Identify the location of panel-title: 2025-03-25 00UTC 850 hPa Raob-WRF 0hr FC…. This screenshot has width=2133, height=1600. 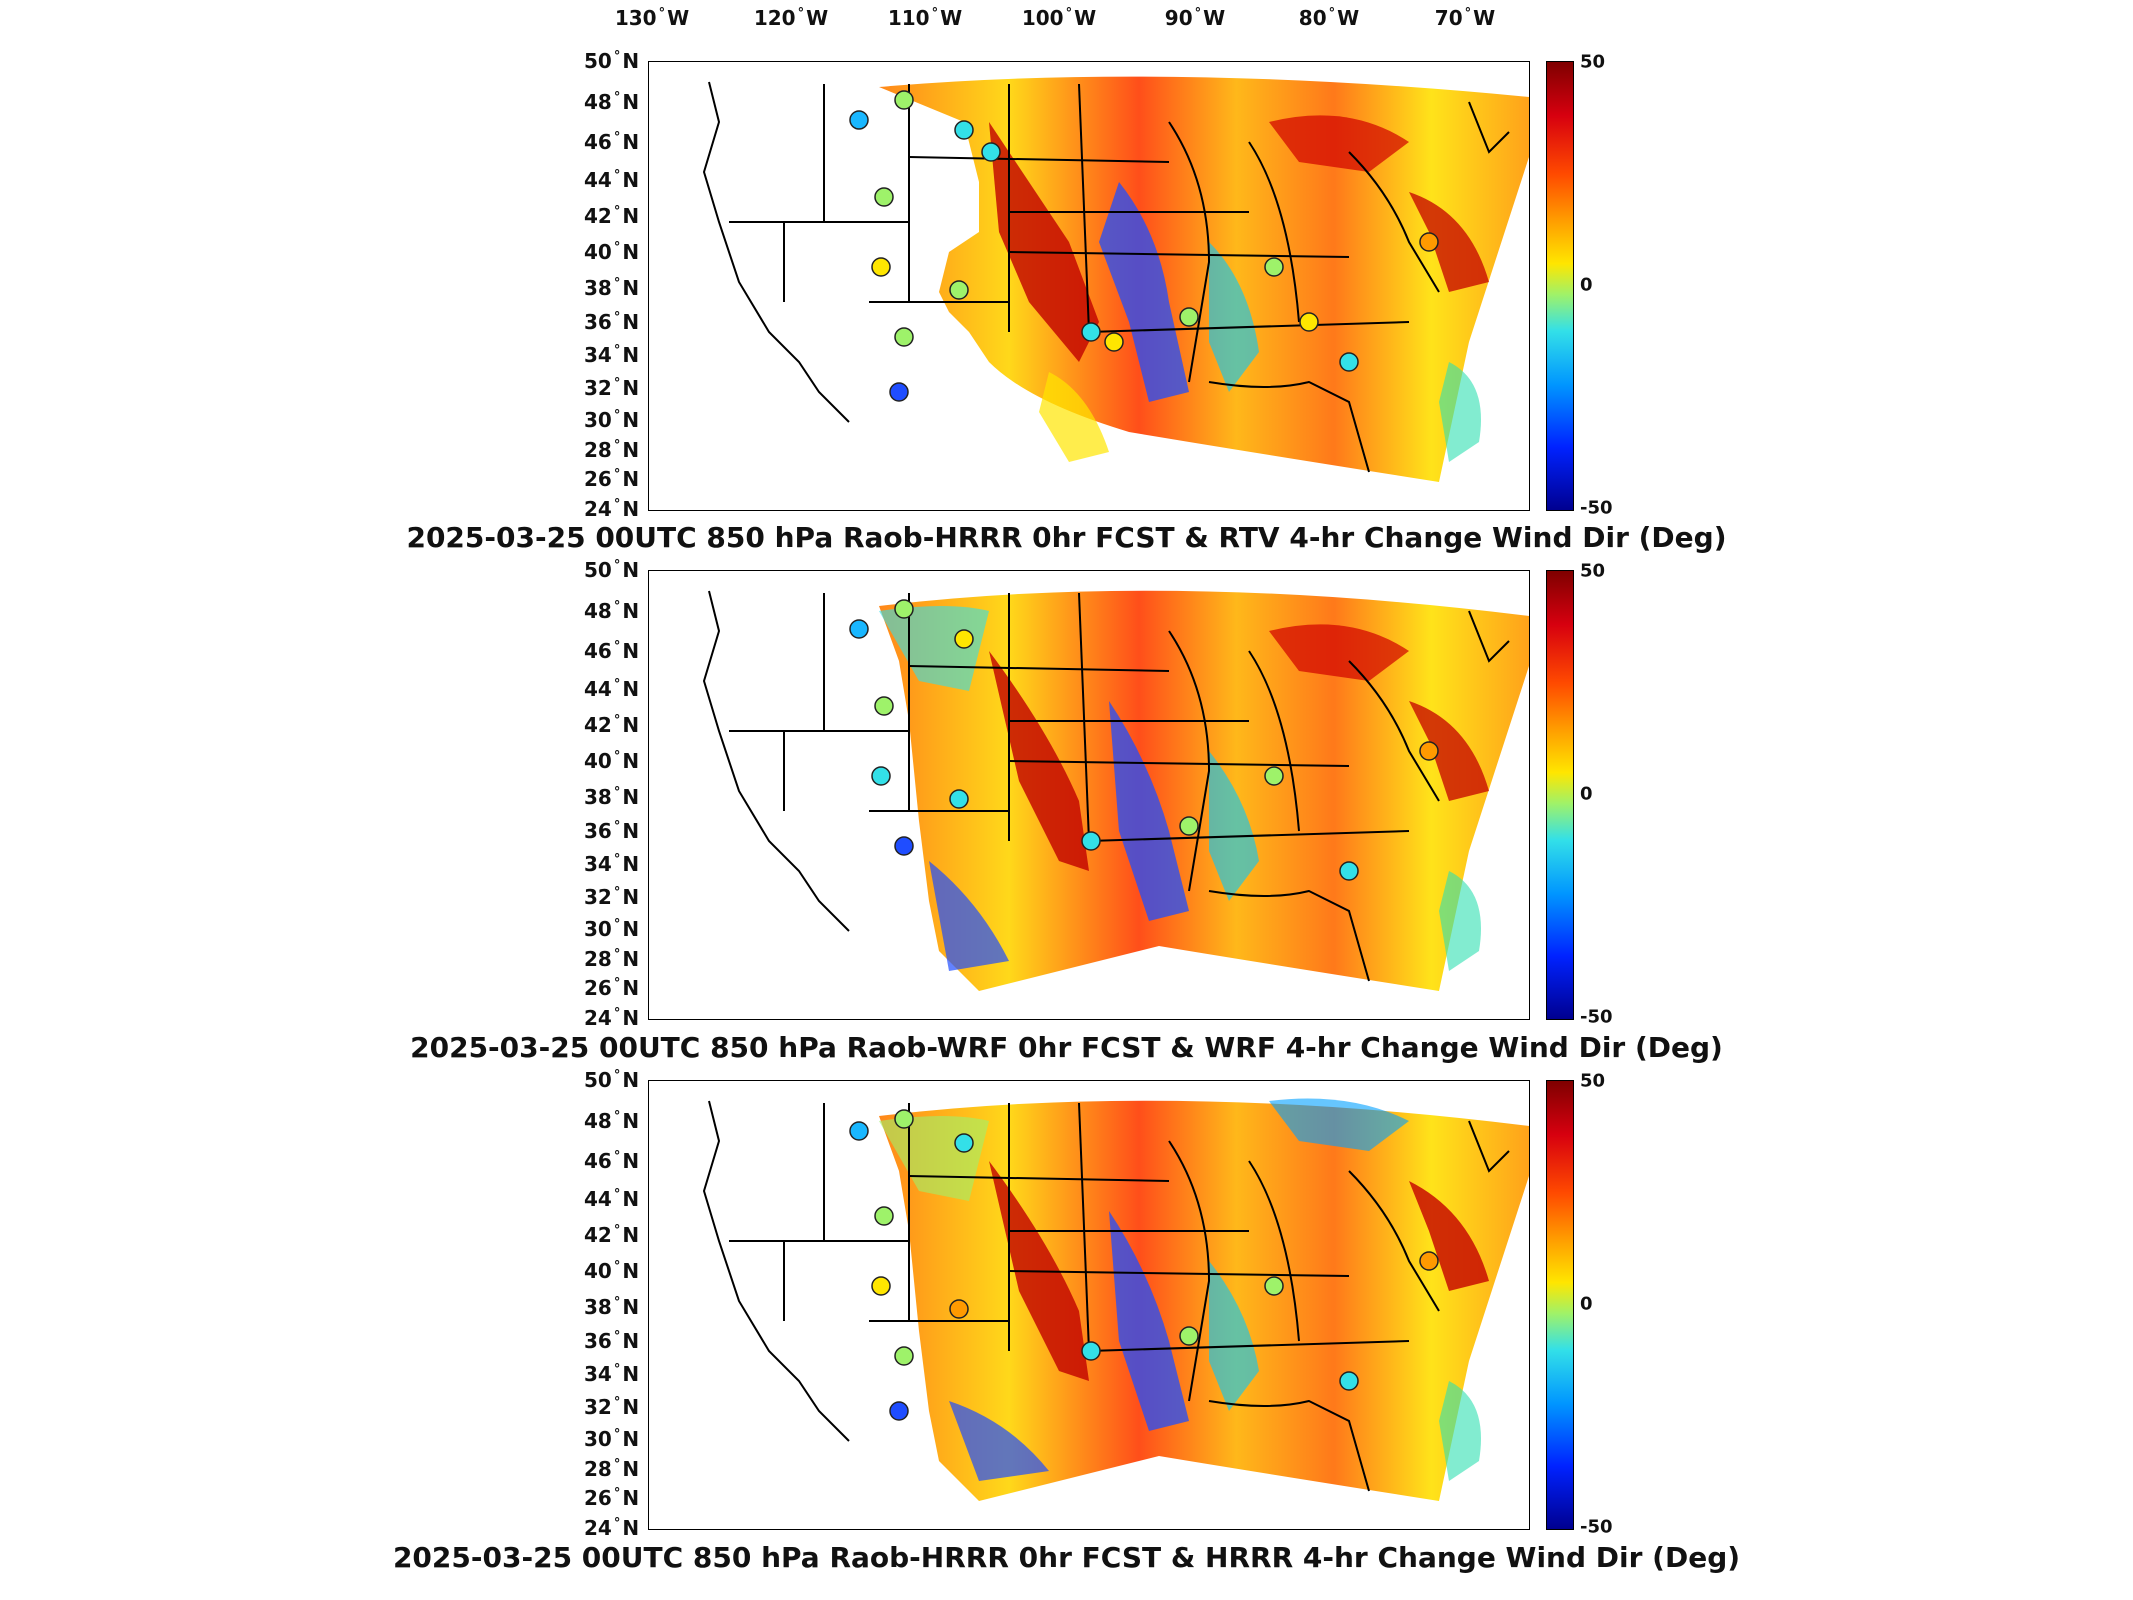
(1066, 1047).